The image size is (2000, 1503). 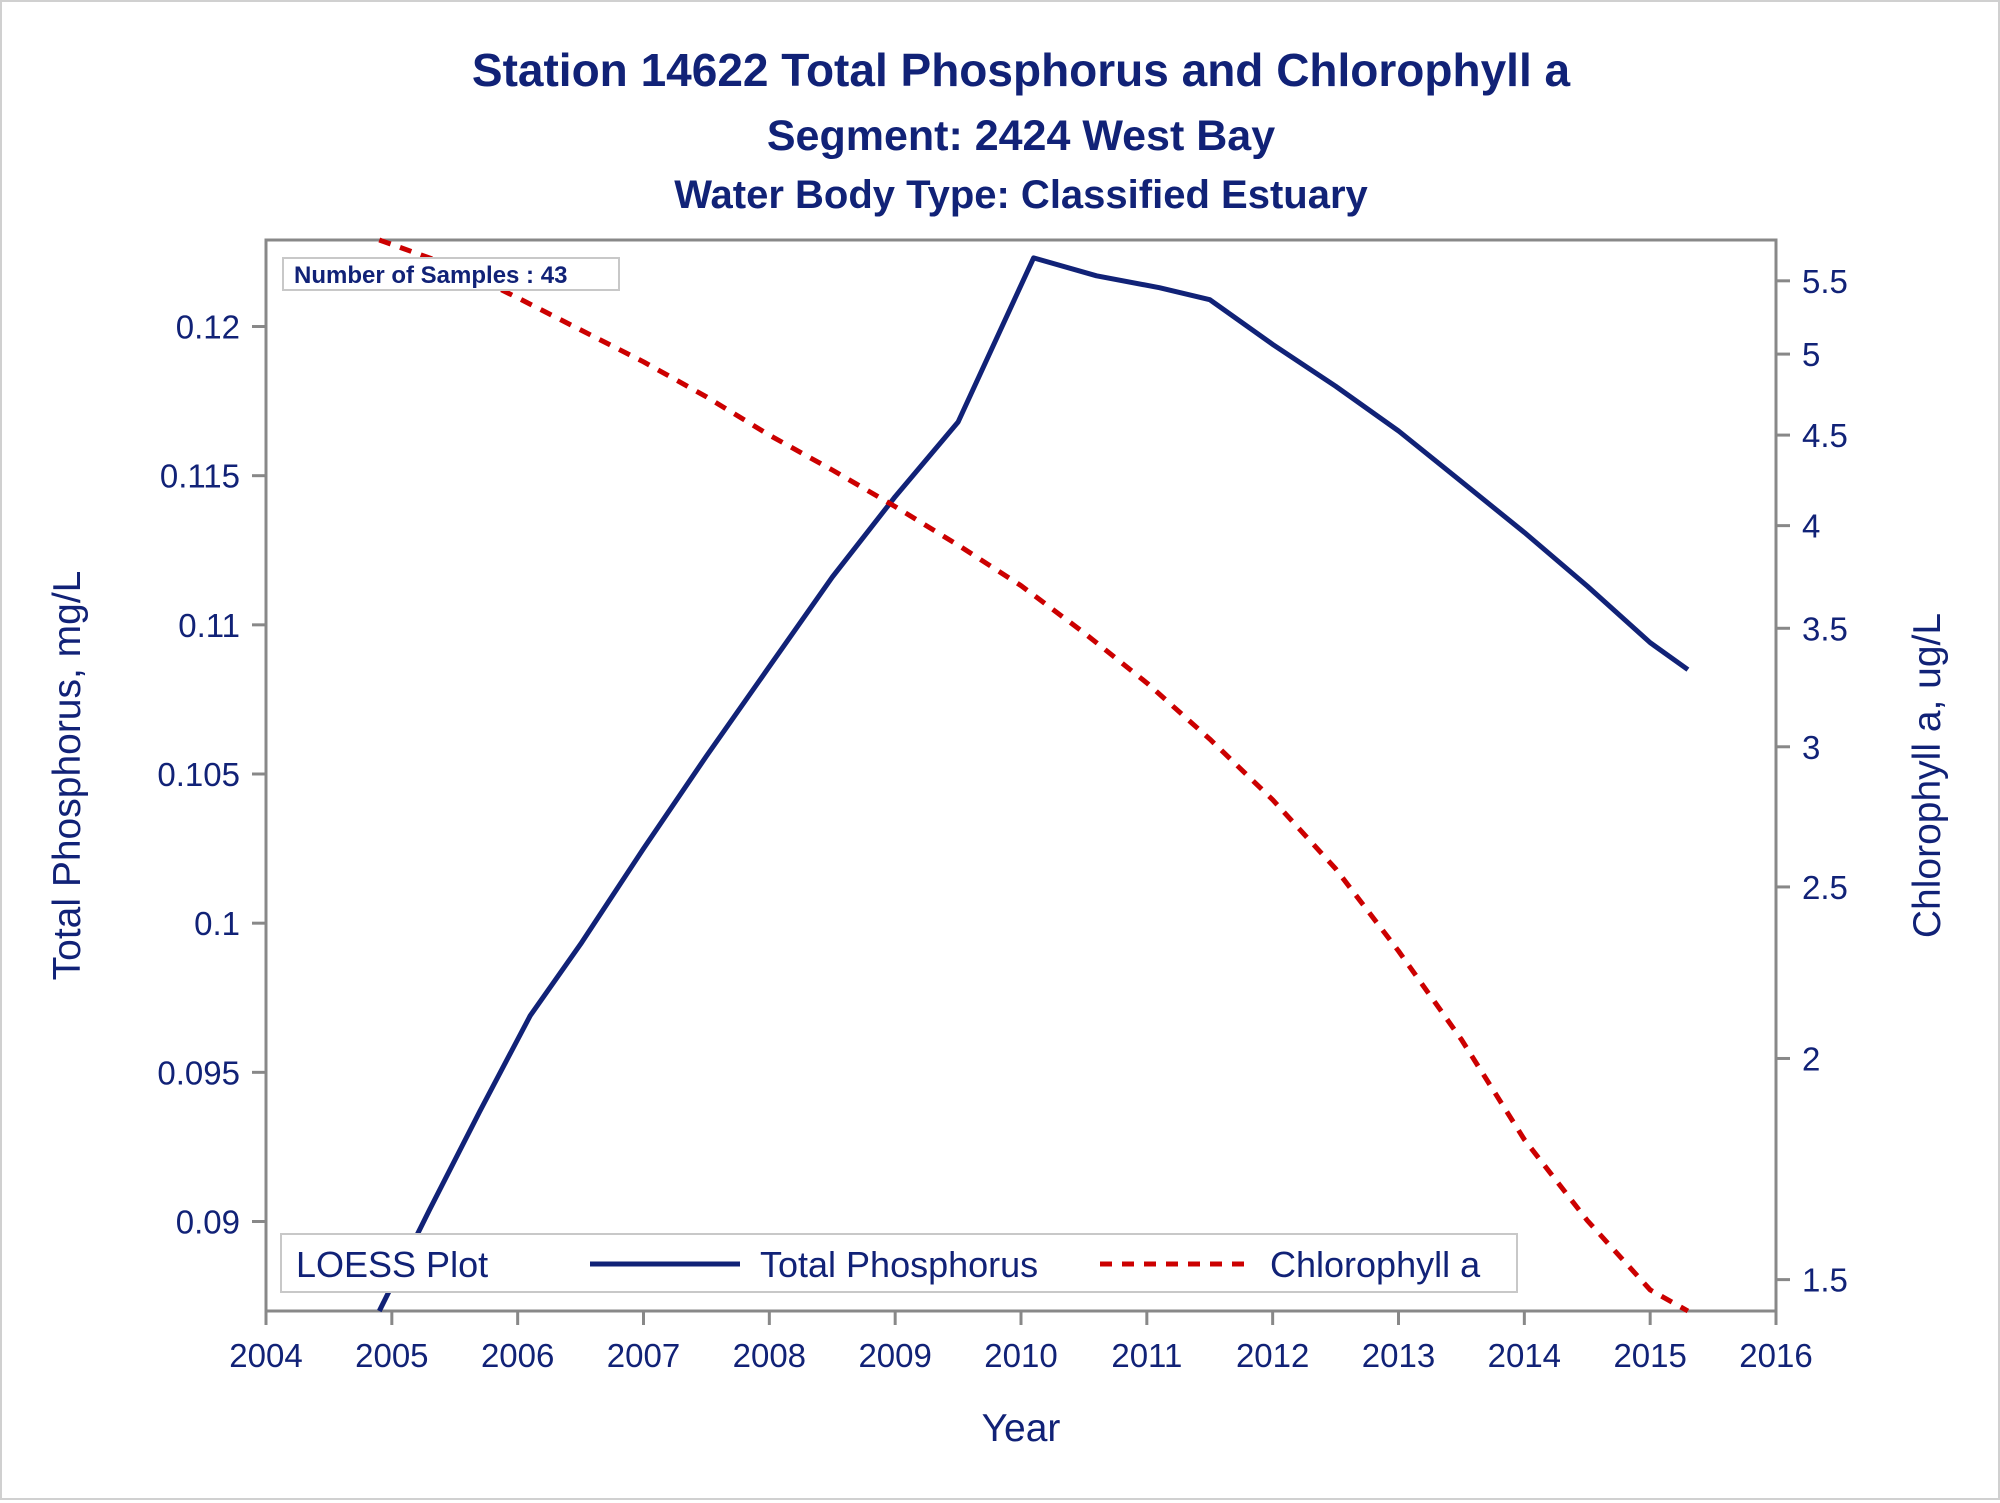 What do you see at coordinates (1775, 1355) in the screenshot?
I see `x-tick-label-2016: 2016` at bounding box center [1775, 1355].